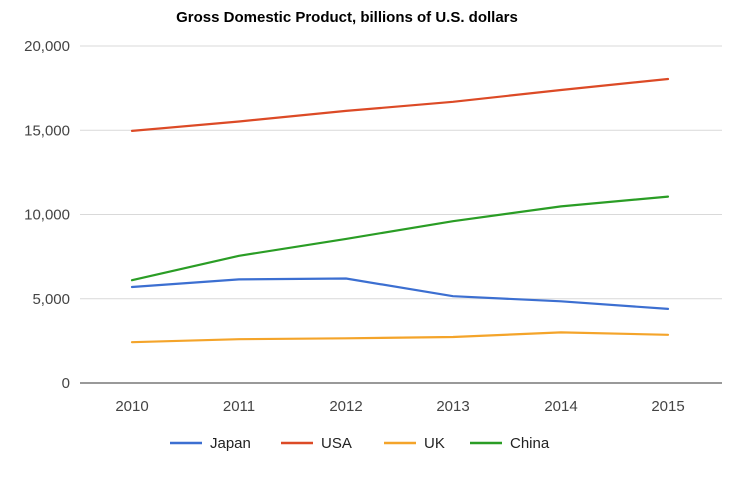 This screenshot has height=480, width=745. I want to click on legend-item-uk: UK, so click(414, 443).